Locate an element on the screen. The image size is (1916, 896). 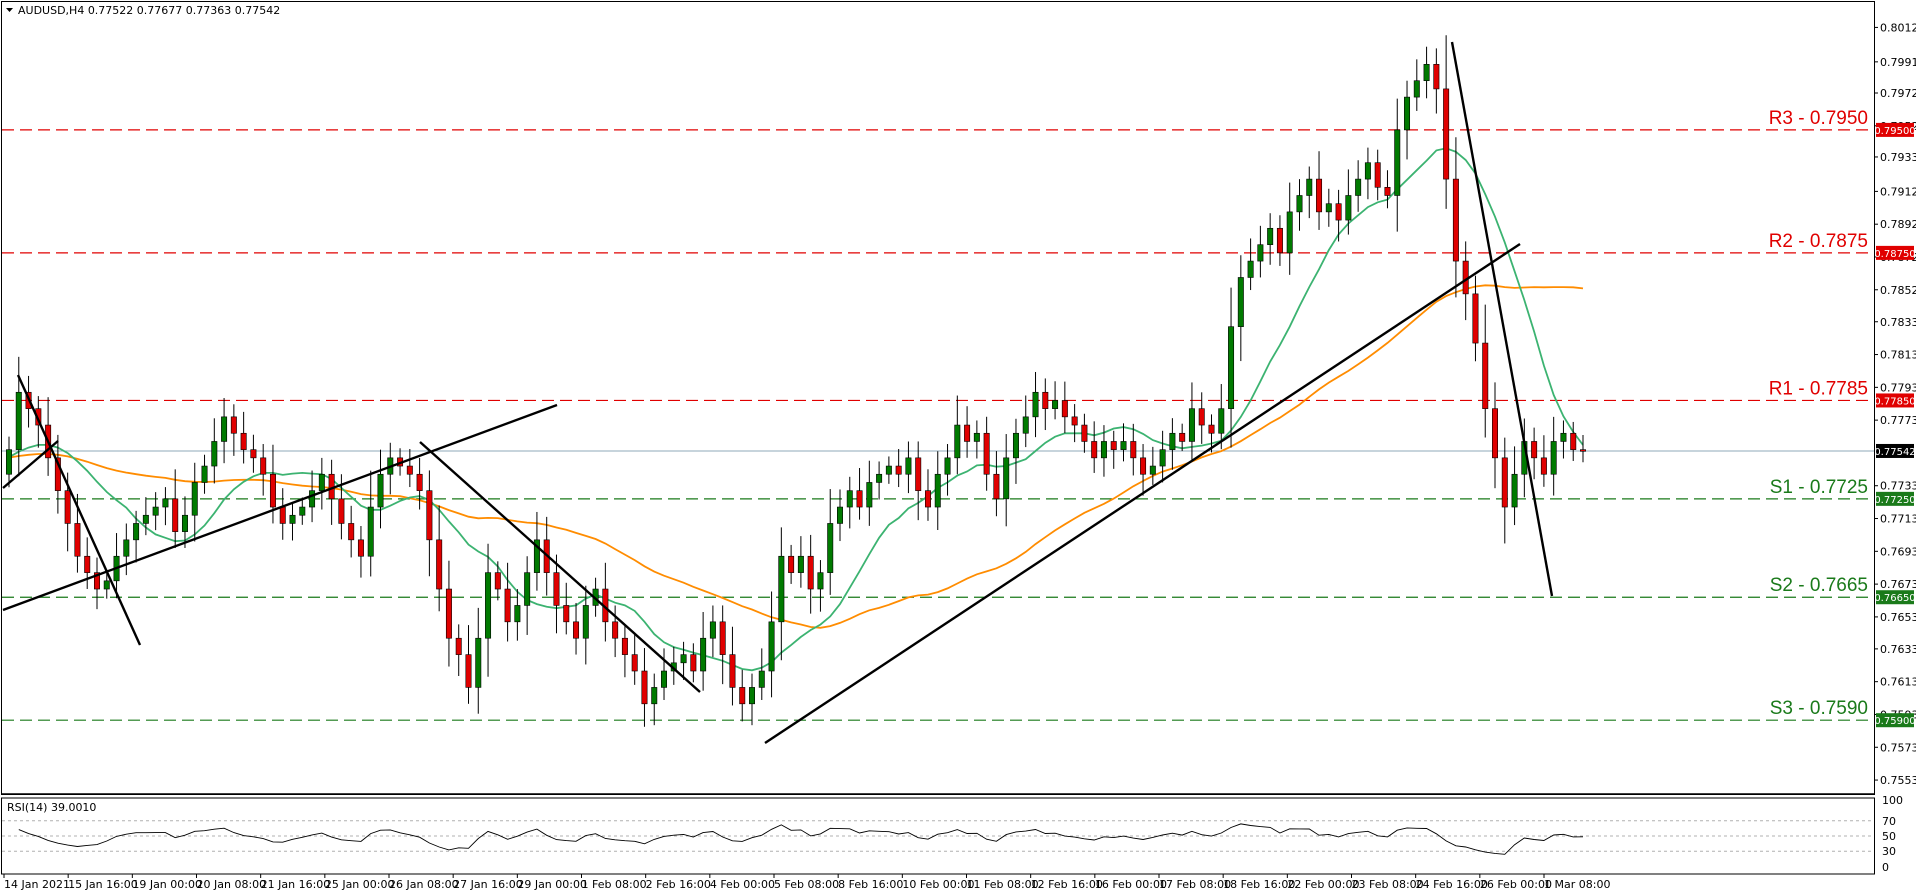
time-tick-label: 26 Feb 00:00 is located at coordinates (1516, 884).